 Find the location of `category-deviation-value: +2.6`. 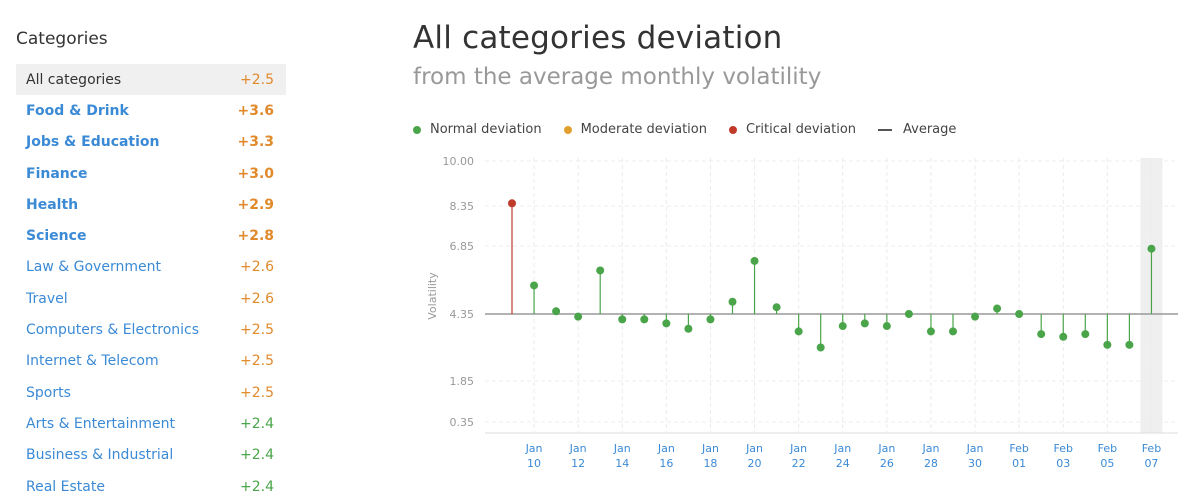

category-deviation-value: +2.6 is located at coordinates (257, 298).